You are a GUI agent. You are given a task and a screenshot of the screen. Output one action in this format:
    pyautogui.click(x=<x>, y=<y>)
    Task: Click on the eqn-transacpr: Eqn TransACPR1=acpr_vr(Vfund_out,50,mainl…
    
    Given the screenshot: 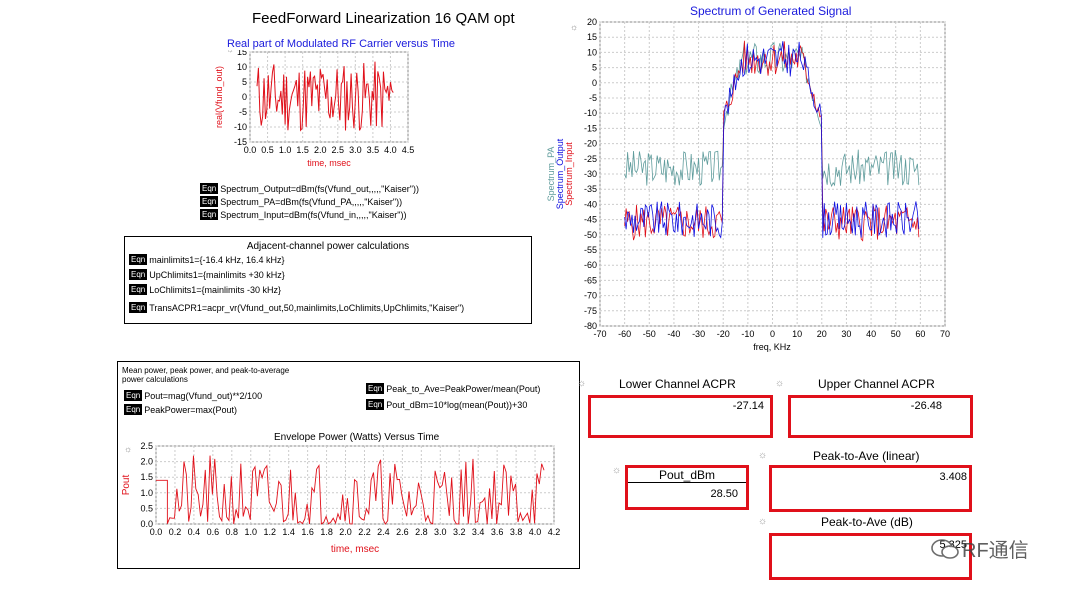 What is the action you would take?
    pyautogui.click(x=330, y=307)
    